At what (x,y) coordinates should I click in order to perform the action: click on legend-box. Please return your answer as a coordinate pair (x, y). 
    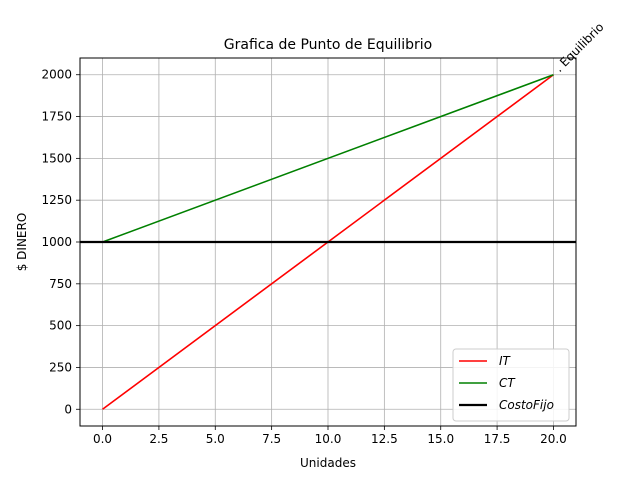
    Looking at the image, I should click on (511, 385).